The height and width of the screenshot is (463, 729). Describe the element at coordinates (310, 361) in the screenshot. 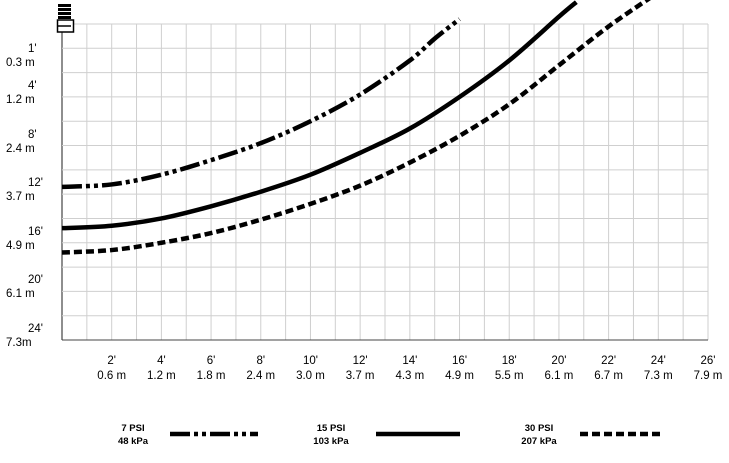

I see `x-tick-ft: 10'` at that location.